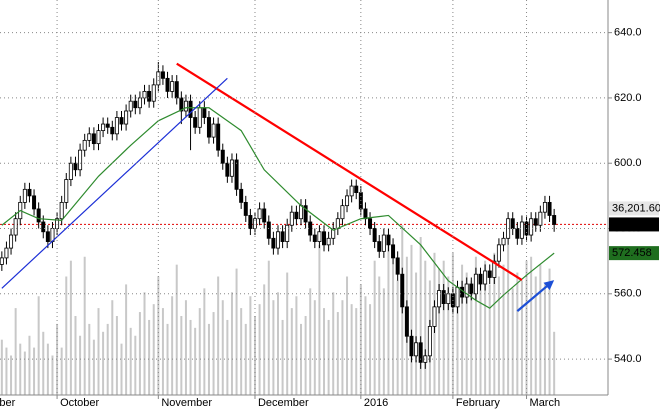  Describe the element at coordinates (79, 403) in the screenshot. I see `x-tick-label: October` at that location.